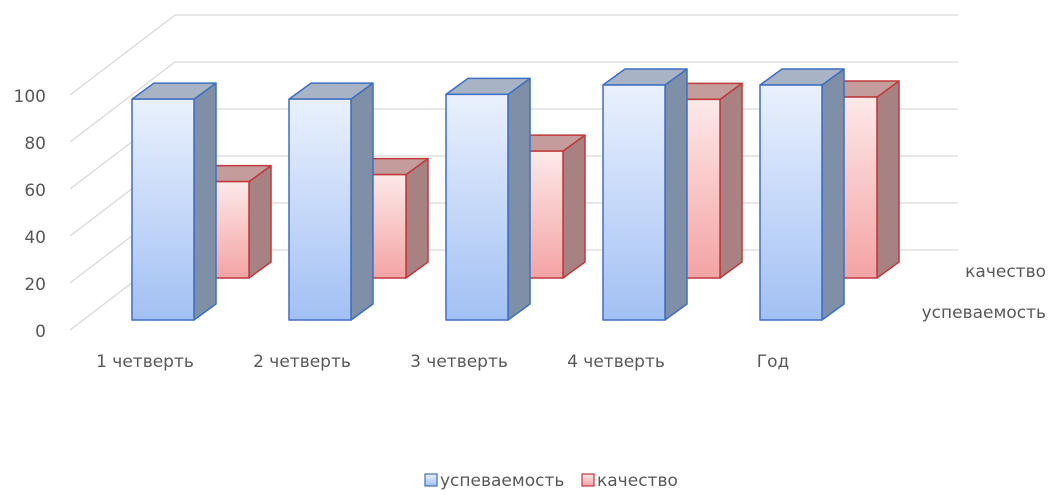 This screenshot has height=495, width=1051. I want to click on depth-label: качество, so click(1005, 272).